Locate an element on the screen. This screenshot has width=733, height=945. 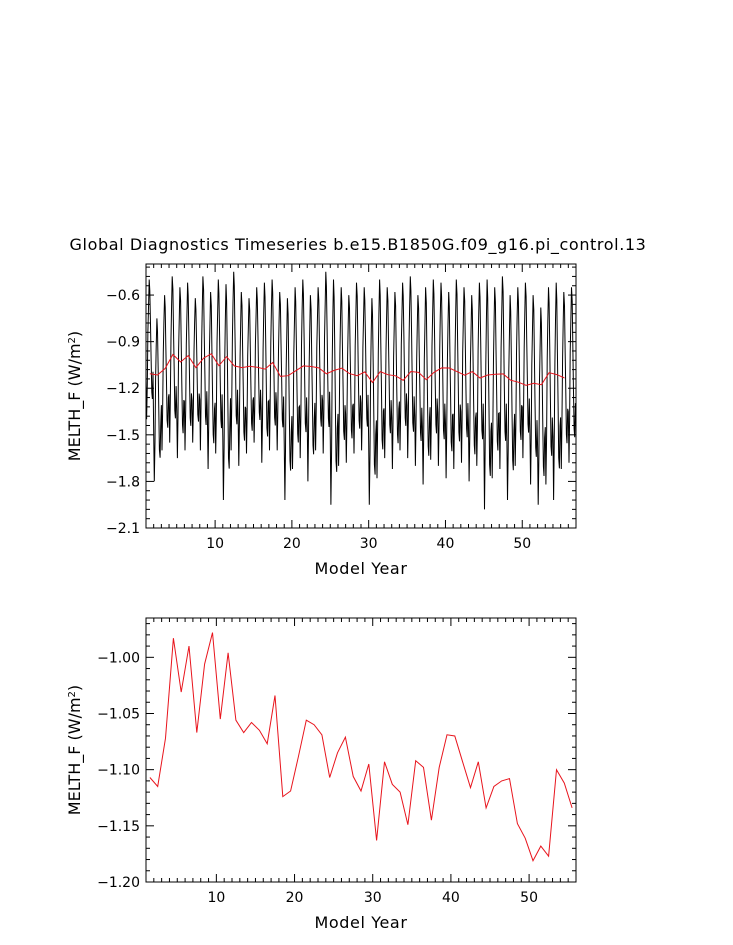
y-tick-label: −0.6 is located at coordinates (123, 296).